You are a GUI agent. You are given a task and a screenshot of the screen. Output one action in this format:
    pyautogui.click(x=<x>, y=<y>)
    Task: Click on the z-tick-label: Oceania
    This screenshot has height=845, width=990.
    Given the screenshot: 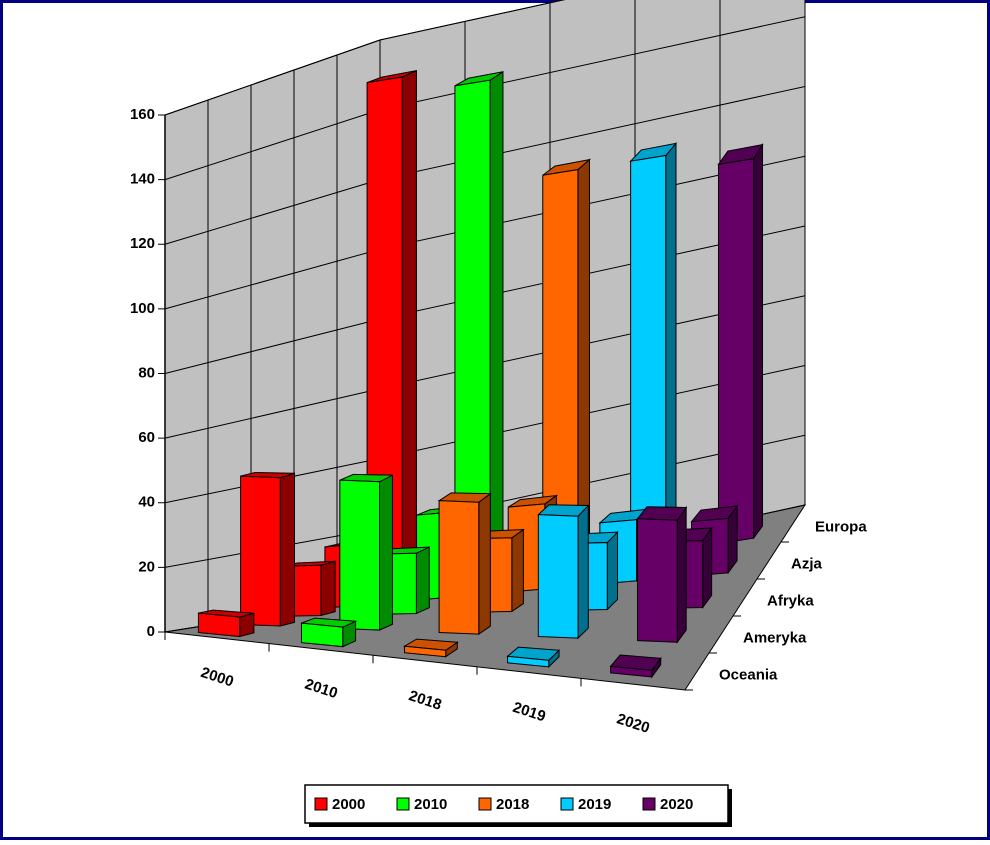 What is the action you would take?
    pyautogui.click(x=748, y=674)
    